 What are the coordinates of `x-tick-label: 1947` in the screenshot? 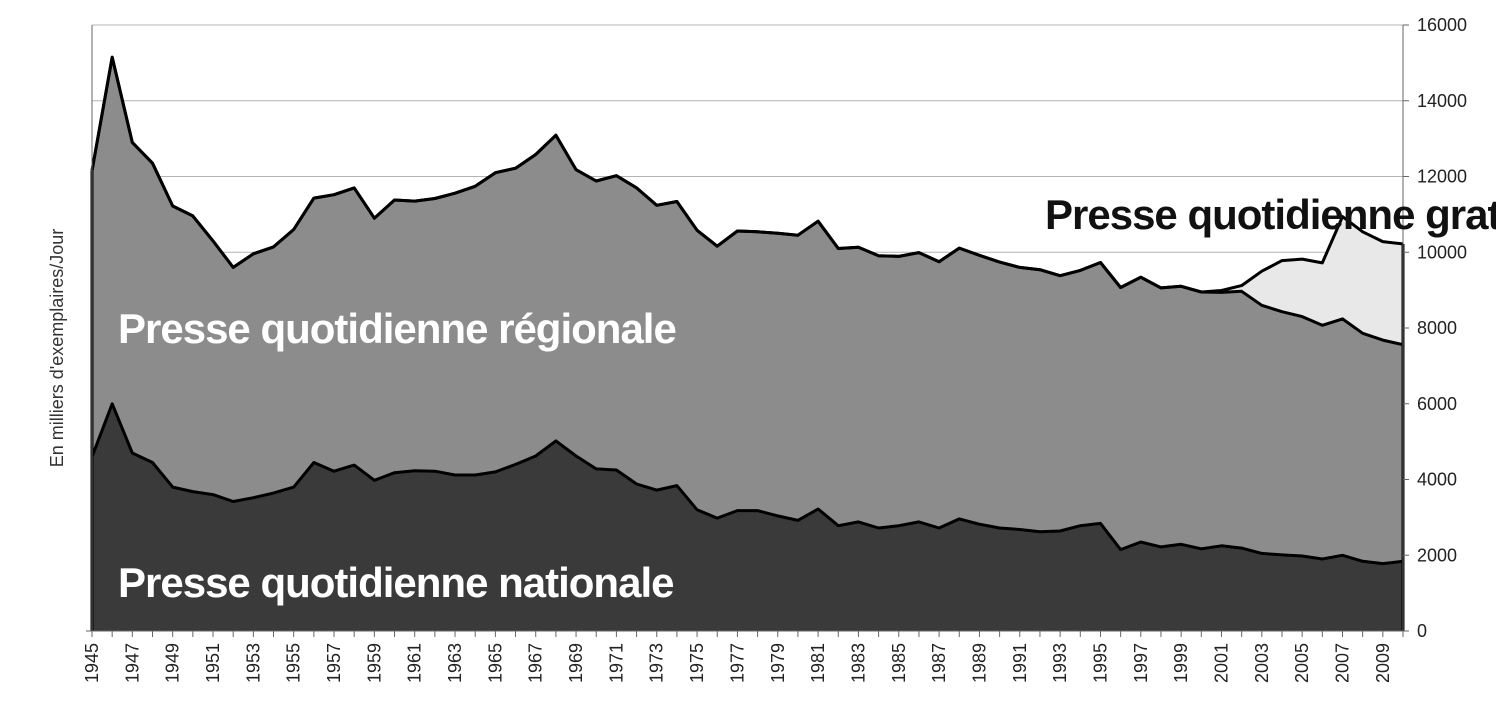 It's located at (132, 663).